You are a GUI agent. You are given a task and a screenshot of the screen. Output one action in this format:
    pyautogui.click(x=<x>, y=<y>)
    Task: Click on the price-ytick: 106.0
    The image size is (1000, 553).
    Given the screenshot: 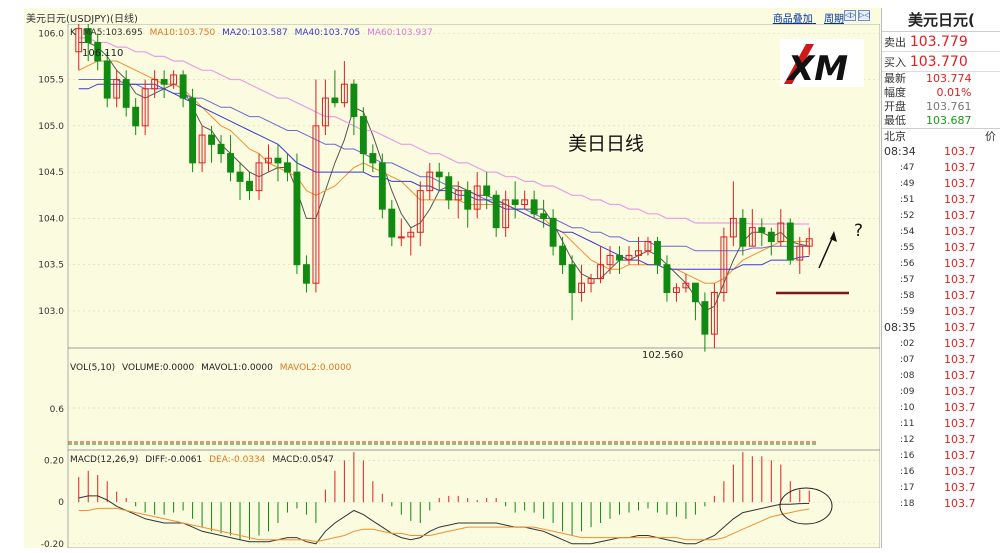 What is the action you would take?
    pyautogui.click(x=51, y=34)
    